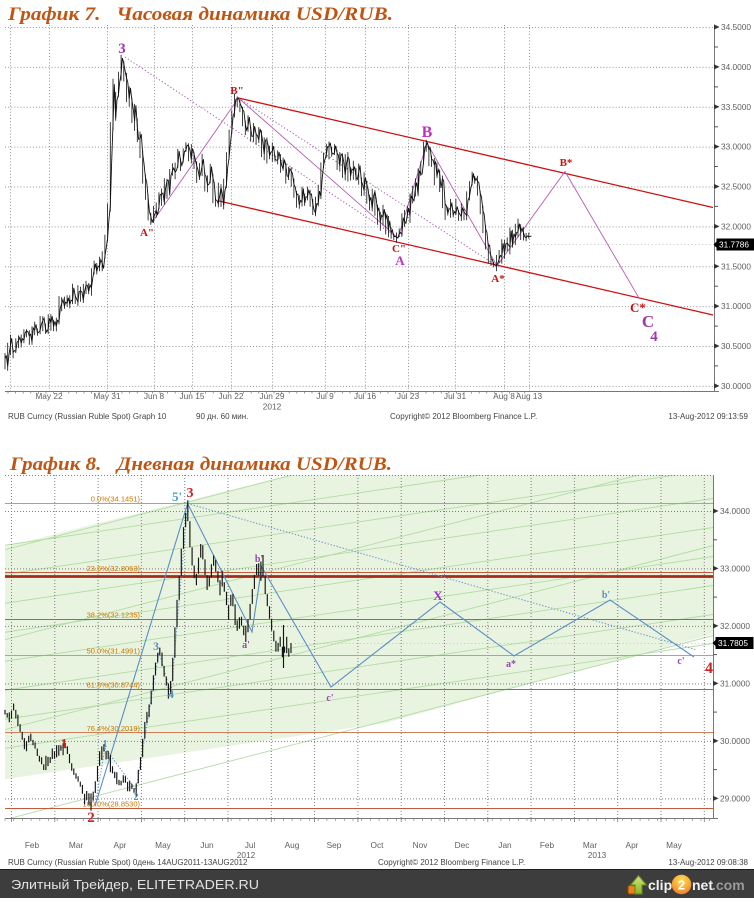 This screenshot has width=754, height=903. I want to click on svg-text: B", so click(236, 91).